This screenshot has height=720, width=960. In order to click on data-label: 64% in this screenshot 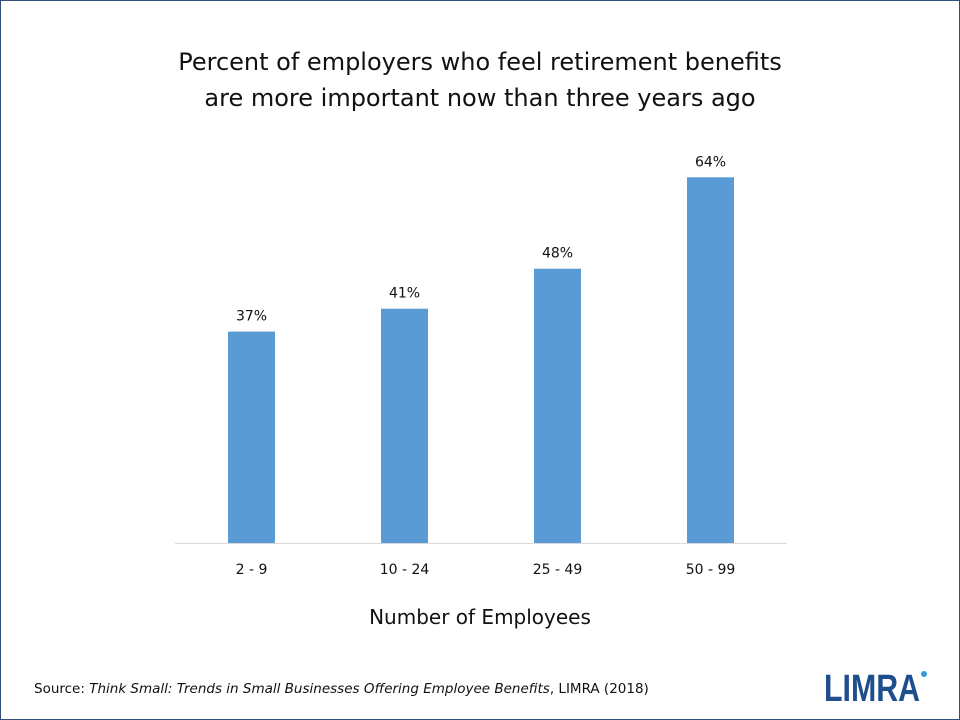, I will do `click(710, 162)`.